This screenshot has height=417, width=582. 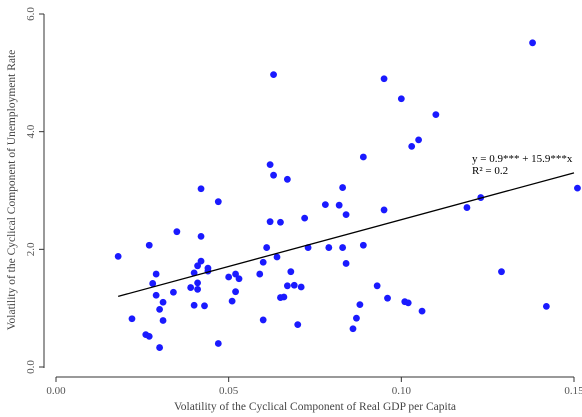 I want to click on y-tick-label: 4.0, so click(x=31, y=131).